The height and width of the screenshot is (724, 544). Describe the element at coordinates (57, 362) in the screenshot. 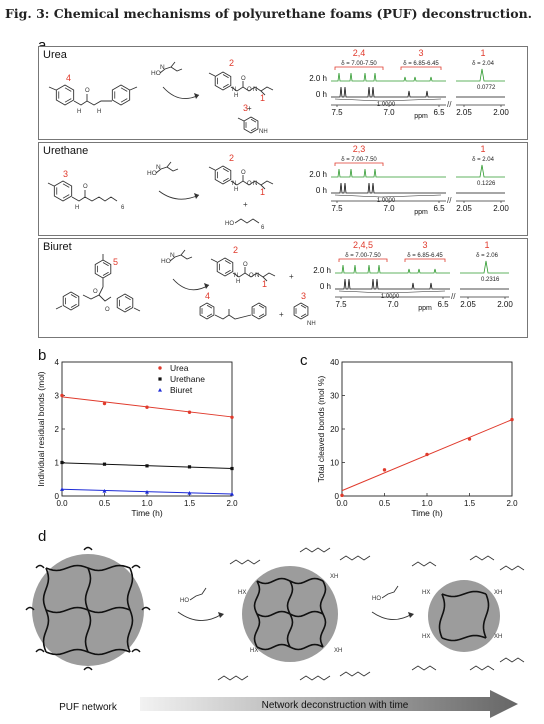

I see `y-tick-label: 4` at that location.